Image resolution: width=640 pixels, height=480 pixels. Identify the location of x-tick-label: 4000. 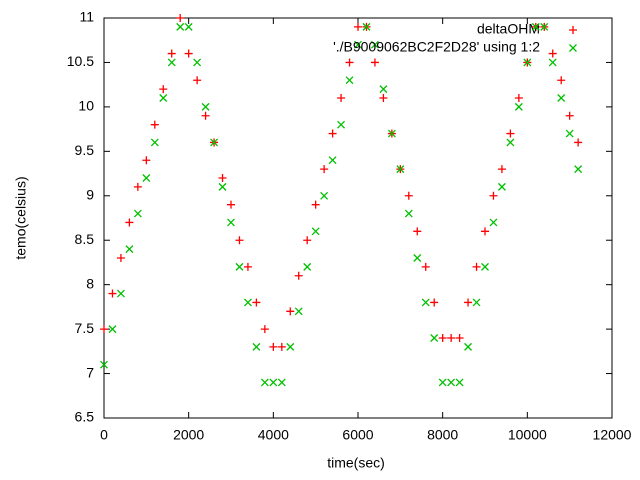
(273, 435).